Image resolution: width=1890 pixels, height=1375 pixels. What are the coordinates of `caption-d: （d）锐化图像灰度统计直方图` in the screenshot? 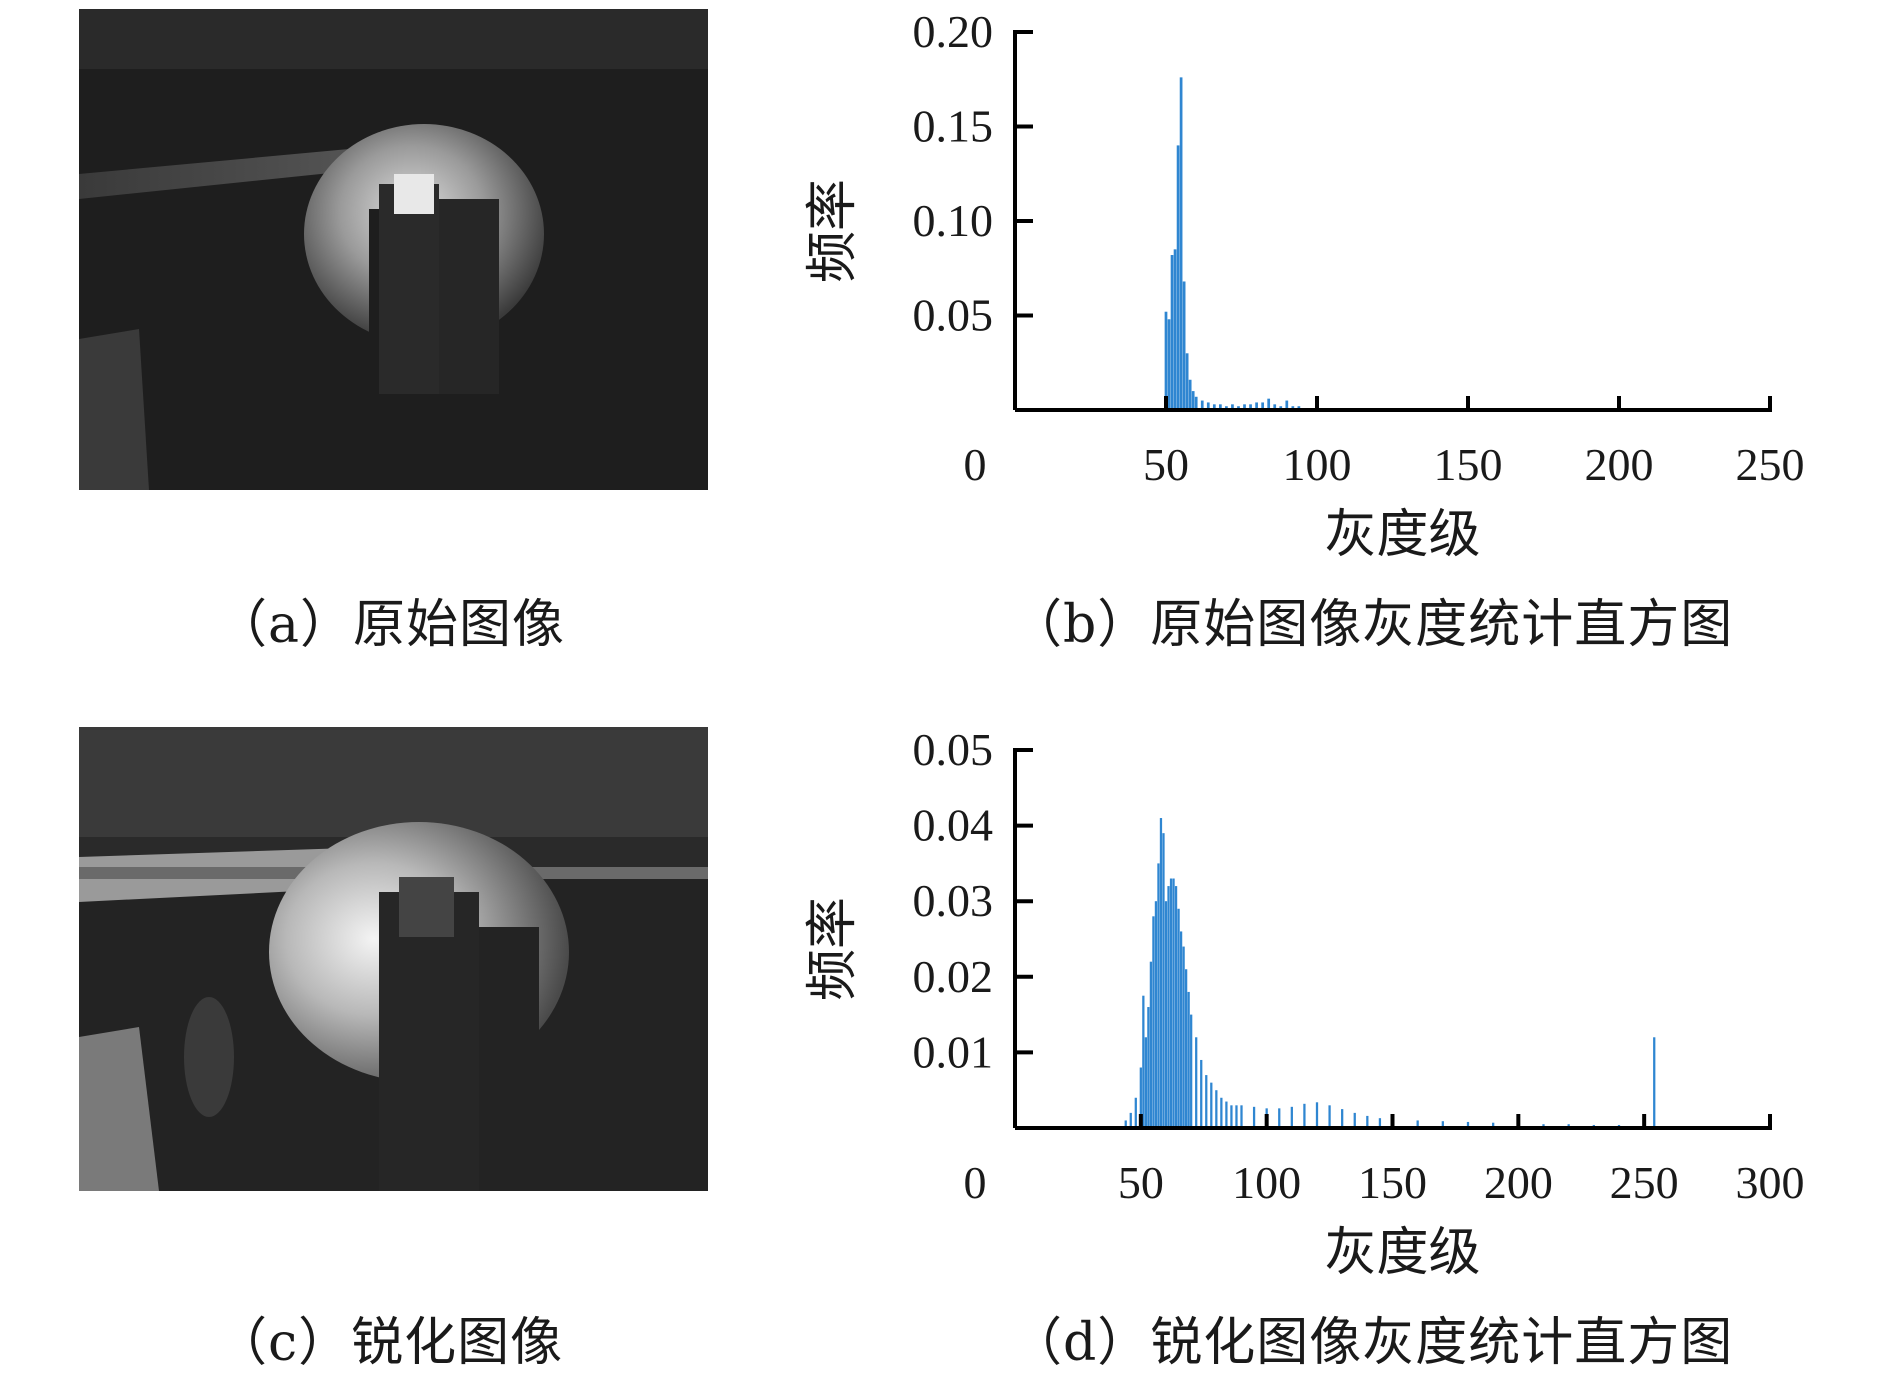 It's located at (1372, 1343).